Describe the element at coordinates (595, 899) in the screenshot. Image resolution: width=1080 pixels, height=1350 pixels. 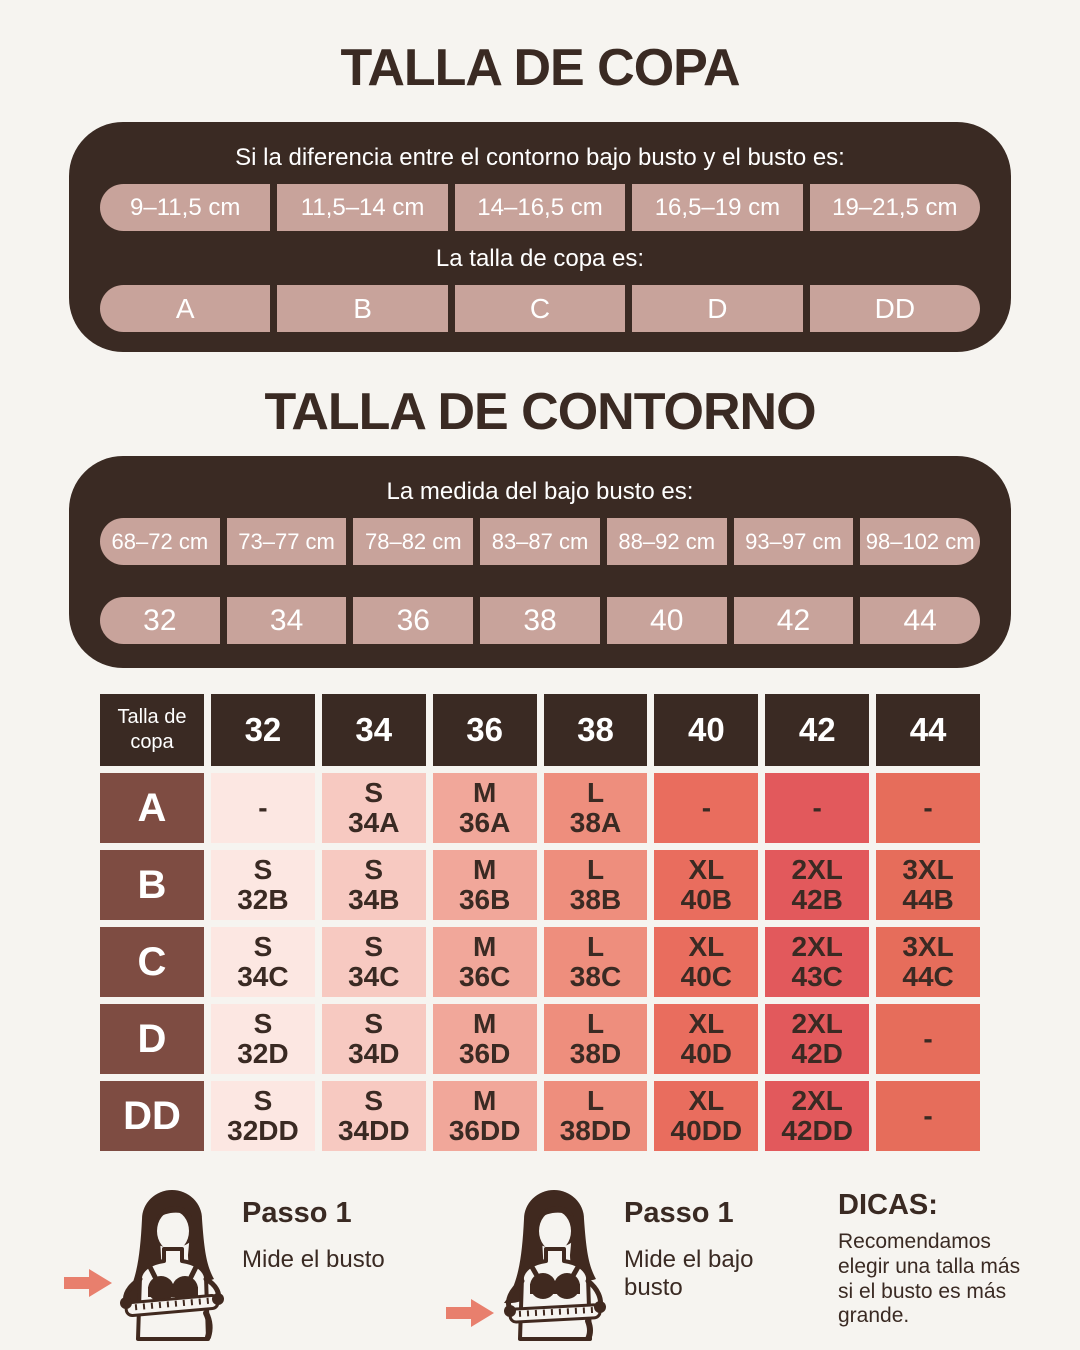
I see `cell-size-code: 38B` at that location.